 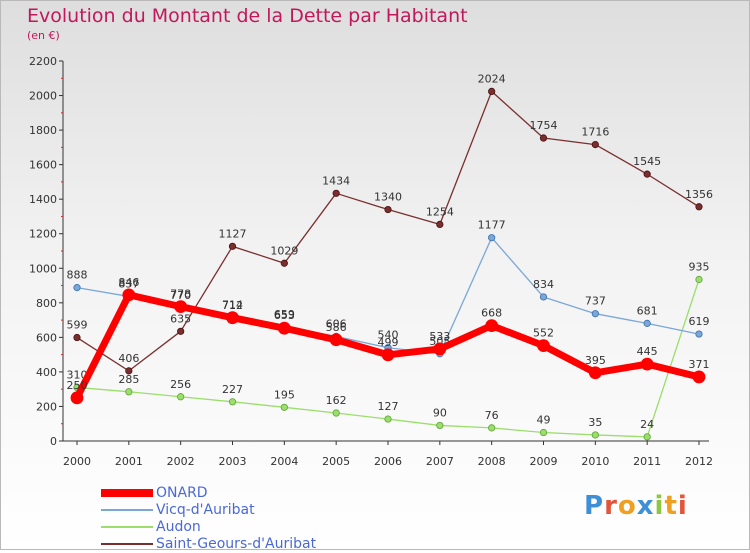 I want to click on chart-subtitle: (en €), so click(x=43, y=35).